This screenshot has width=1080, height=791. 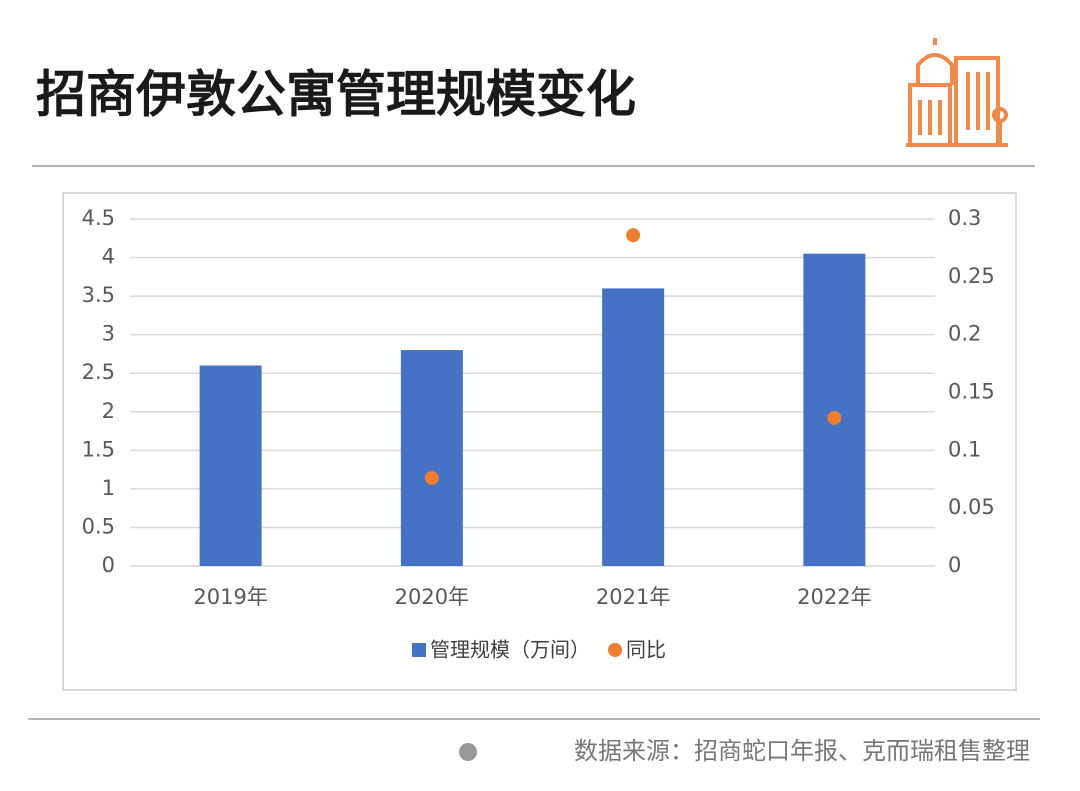 What do you see at coordinates (646, 650) in the screenshot?
I see `legend-label: 同比` at bounding box center [646, 650].